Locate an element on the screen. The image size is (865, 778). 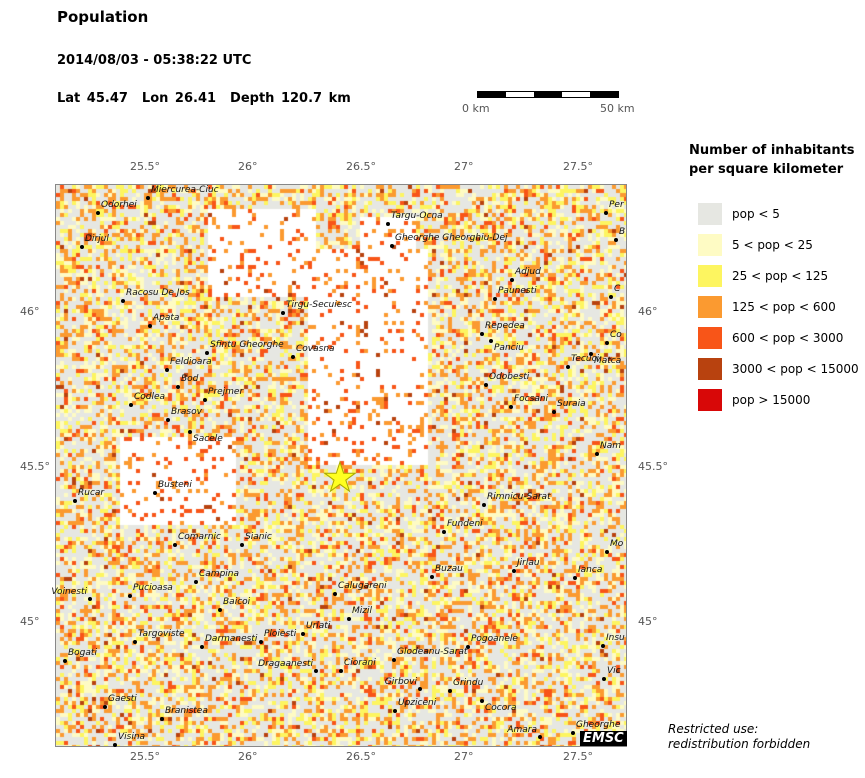
city-label: Racosu De Jos is located at coordinates (158, 293).